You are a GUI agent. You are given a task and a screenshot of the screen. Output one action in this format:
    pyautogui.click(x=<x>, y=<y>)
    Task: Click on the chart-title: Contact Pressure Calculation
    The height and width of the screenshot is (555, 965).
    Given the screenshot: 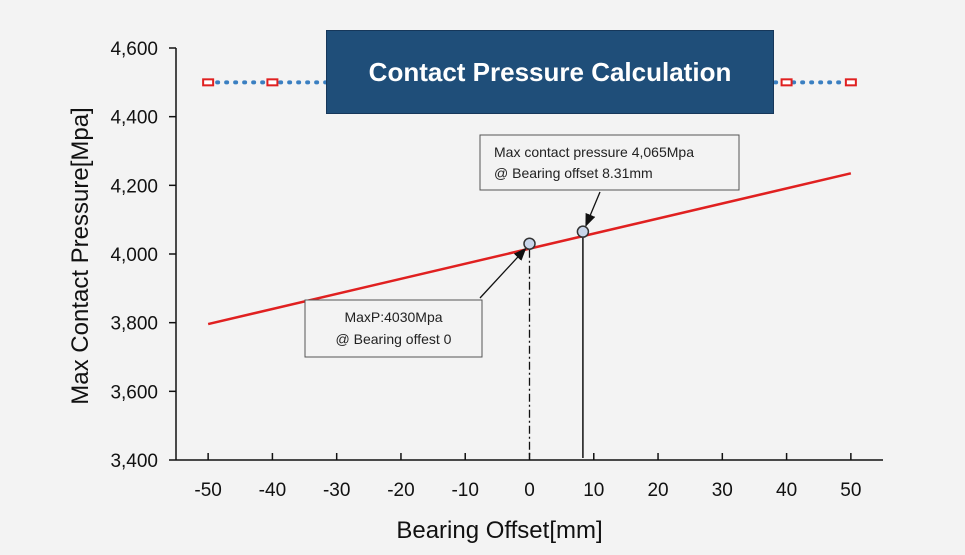 What is the action you would take?
    pyautogui.click(x=550, y=72)
    